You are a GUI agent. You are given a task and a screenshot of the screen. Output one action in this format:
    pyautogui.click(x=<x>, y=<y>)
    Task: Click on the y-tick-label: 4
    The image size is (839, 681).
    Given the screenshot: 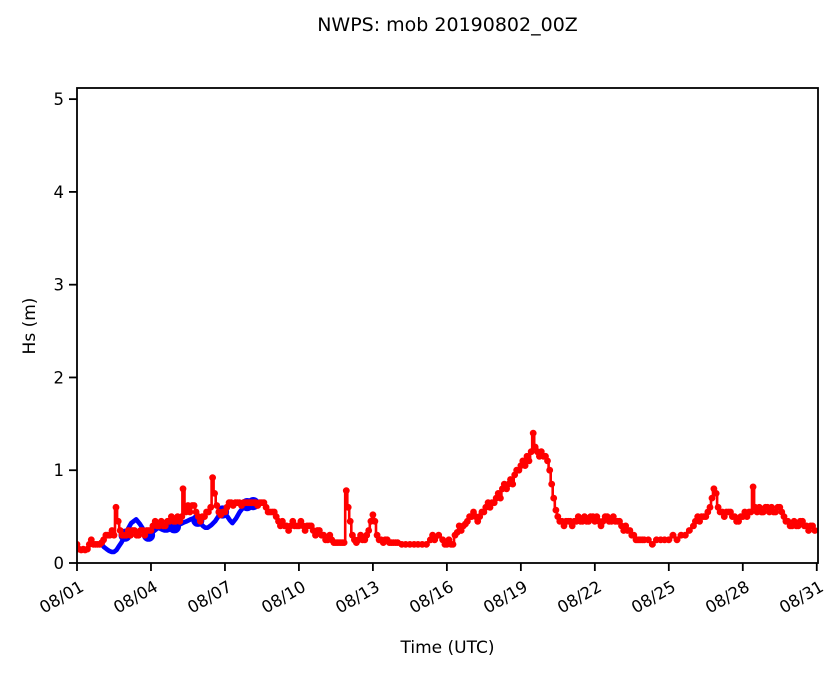 What is the action you would take?
    pyautogui.click(x=59, y=192)
    